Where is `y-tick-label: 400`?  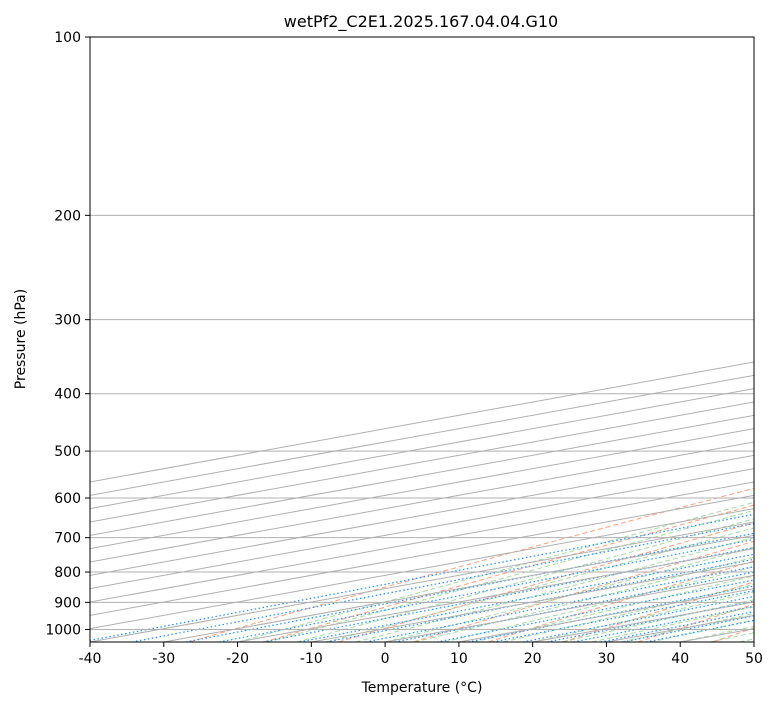 y-tick-label: 400 is located at coordinates (67, 395).